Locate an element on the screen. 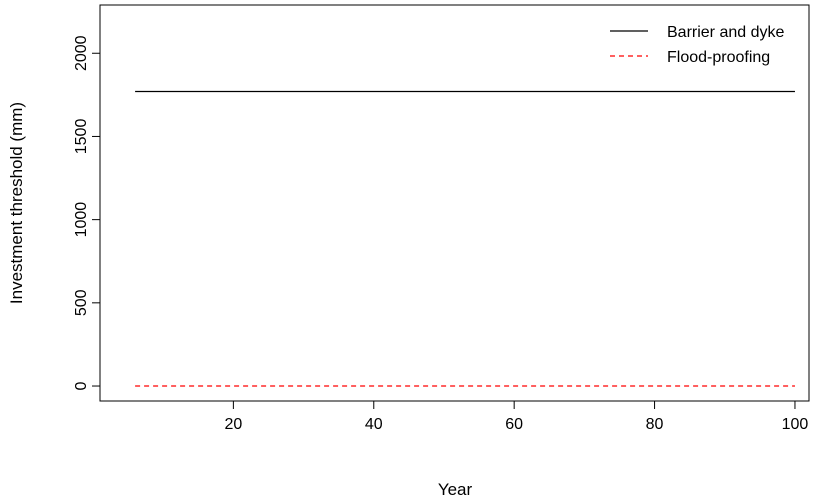  y-tick-label: 500 is located at coordinates (81, 302).